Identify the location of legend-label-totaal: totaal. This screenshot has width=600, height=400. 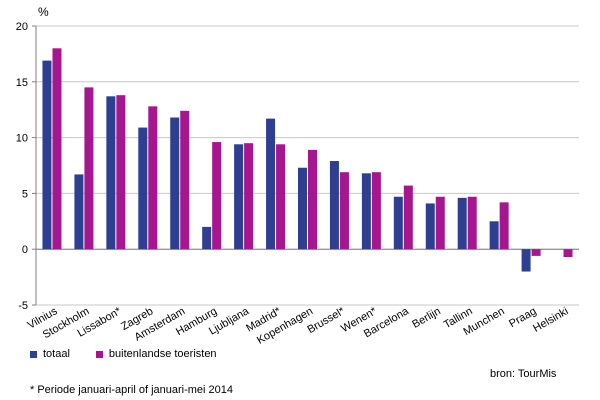
(56, 354).